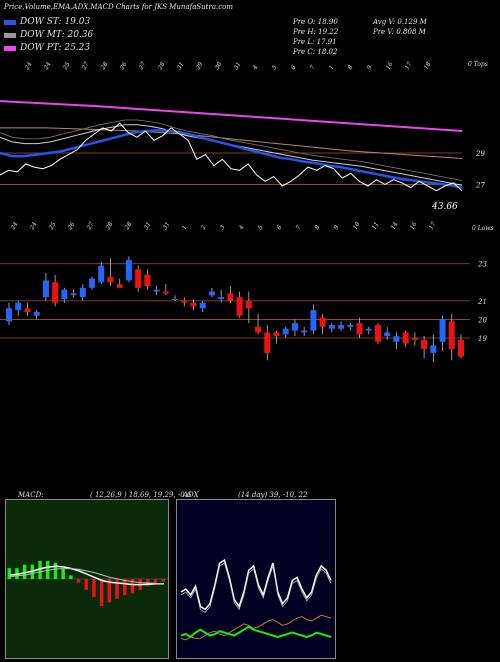 The image size is (500, 662). What do you see at coordinates (231, 150) in the screenshot?
I see `ema-mid-band-line` at bounding box center [231, 150].